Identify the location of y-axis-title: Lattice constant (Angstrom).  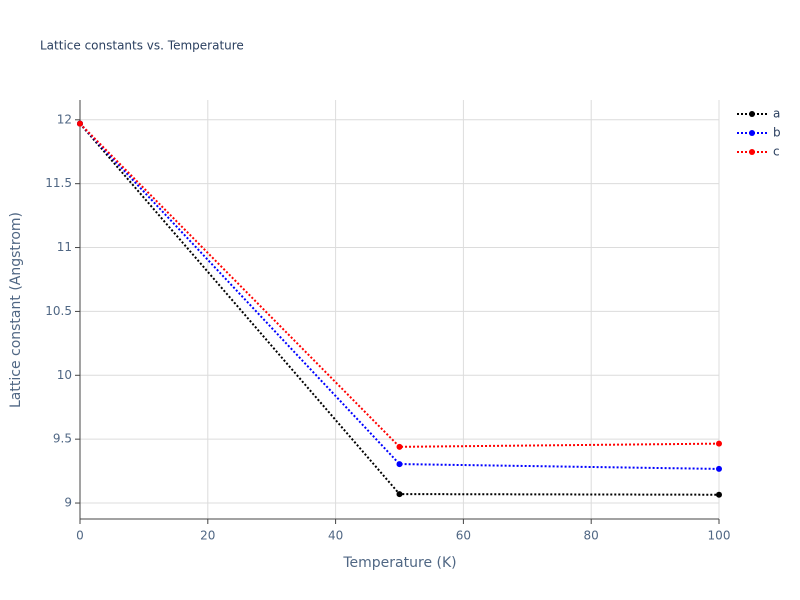
(16, 310).